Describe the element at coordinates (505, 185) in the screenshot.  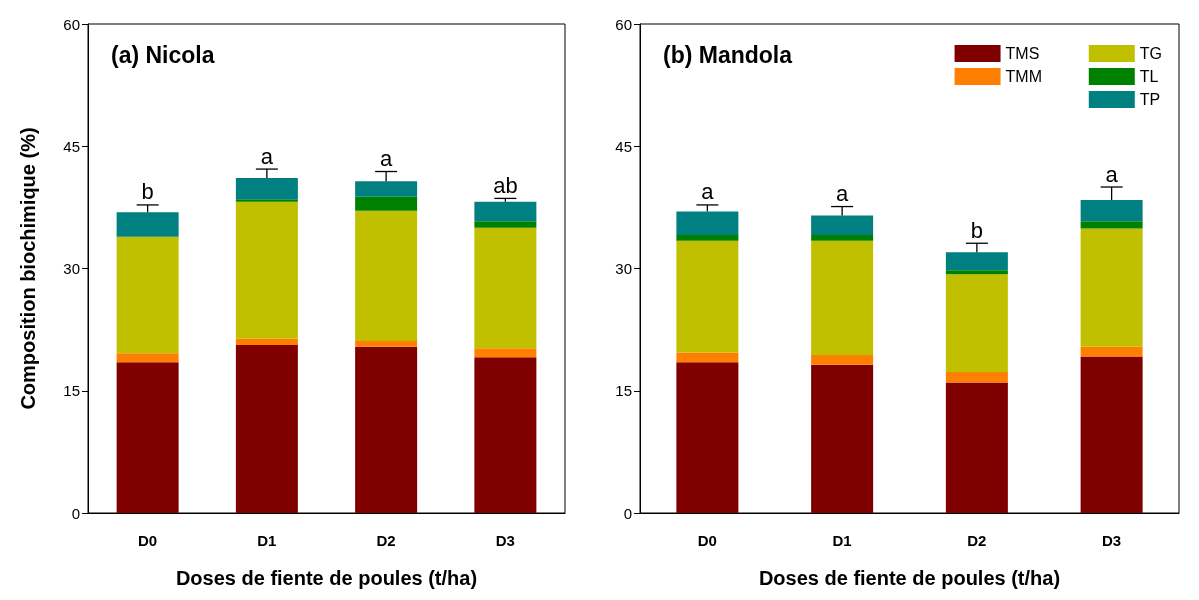
I see `annotation: ab` at that location.